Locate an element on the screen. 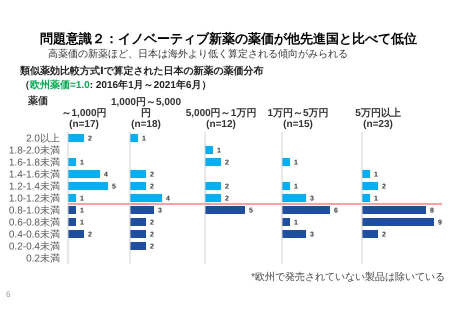 The height and width of the screenshot is (320, 453). text: 類似薬効比較方式Ⅰで算定された日本の新薬の薬価分布 is located at coordinates (142, 71).